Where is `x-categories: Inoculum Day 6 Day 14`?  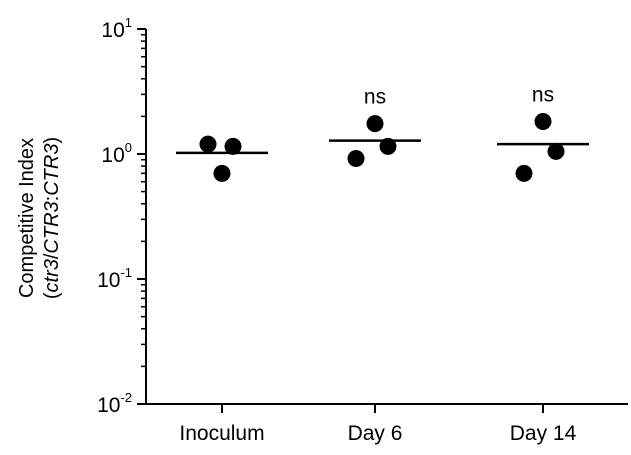
x-categories: Inoculum Day 6 Day 14 is located at coordinates (378, 424).